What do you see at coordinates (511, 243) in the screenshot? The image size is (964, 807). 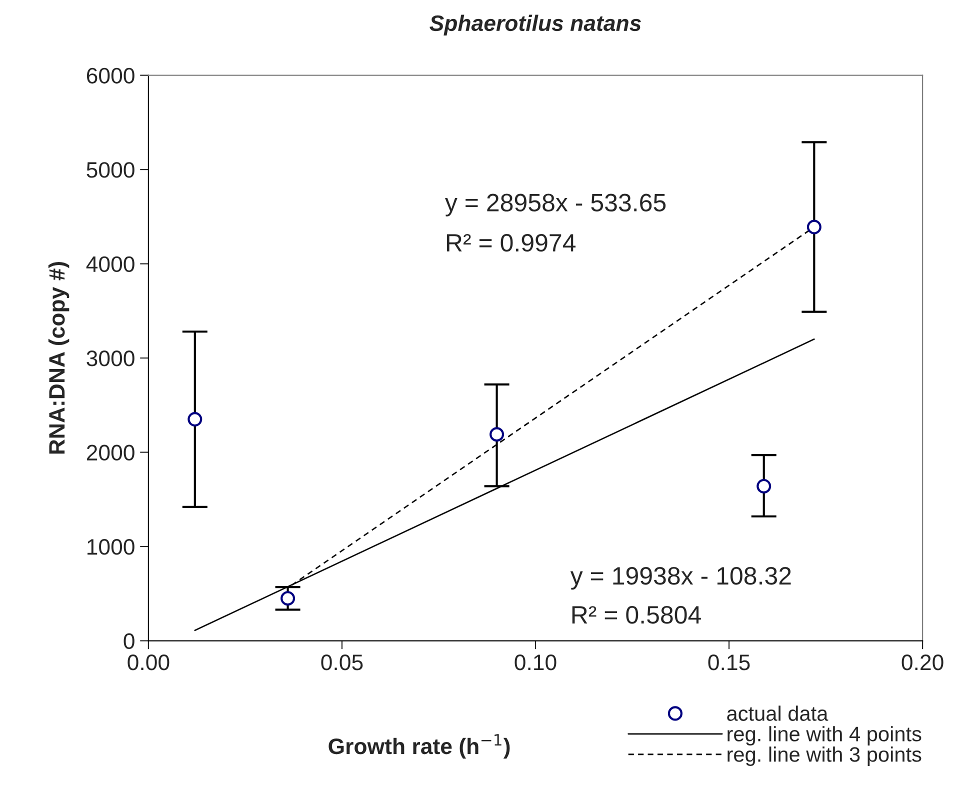 I see `annotation: R² = 0.9974` at bounding box center [511, 243].